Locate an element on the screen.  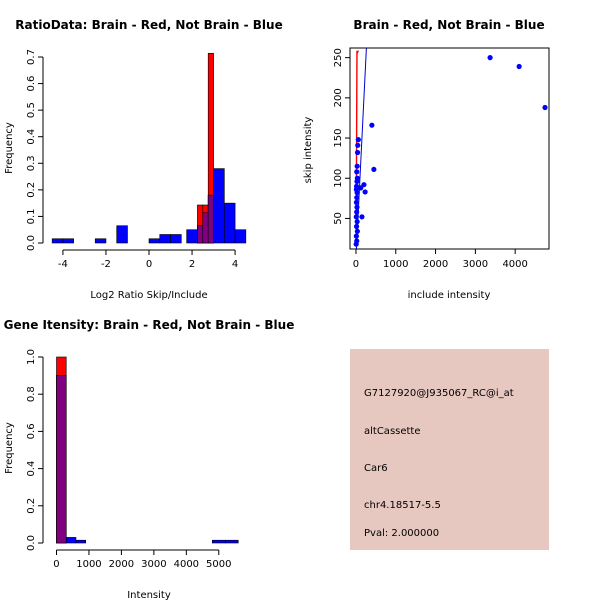
scatter-y-tick-label: 100 is located at coordinates (338, 178).